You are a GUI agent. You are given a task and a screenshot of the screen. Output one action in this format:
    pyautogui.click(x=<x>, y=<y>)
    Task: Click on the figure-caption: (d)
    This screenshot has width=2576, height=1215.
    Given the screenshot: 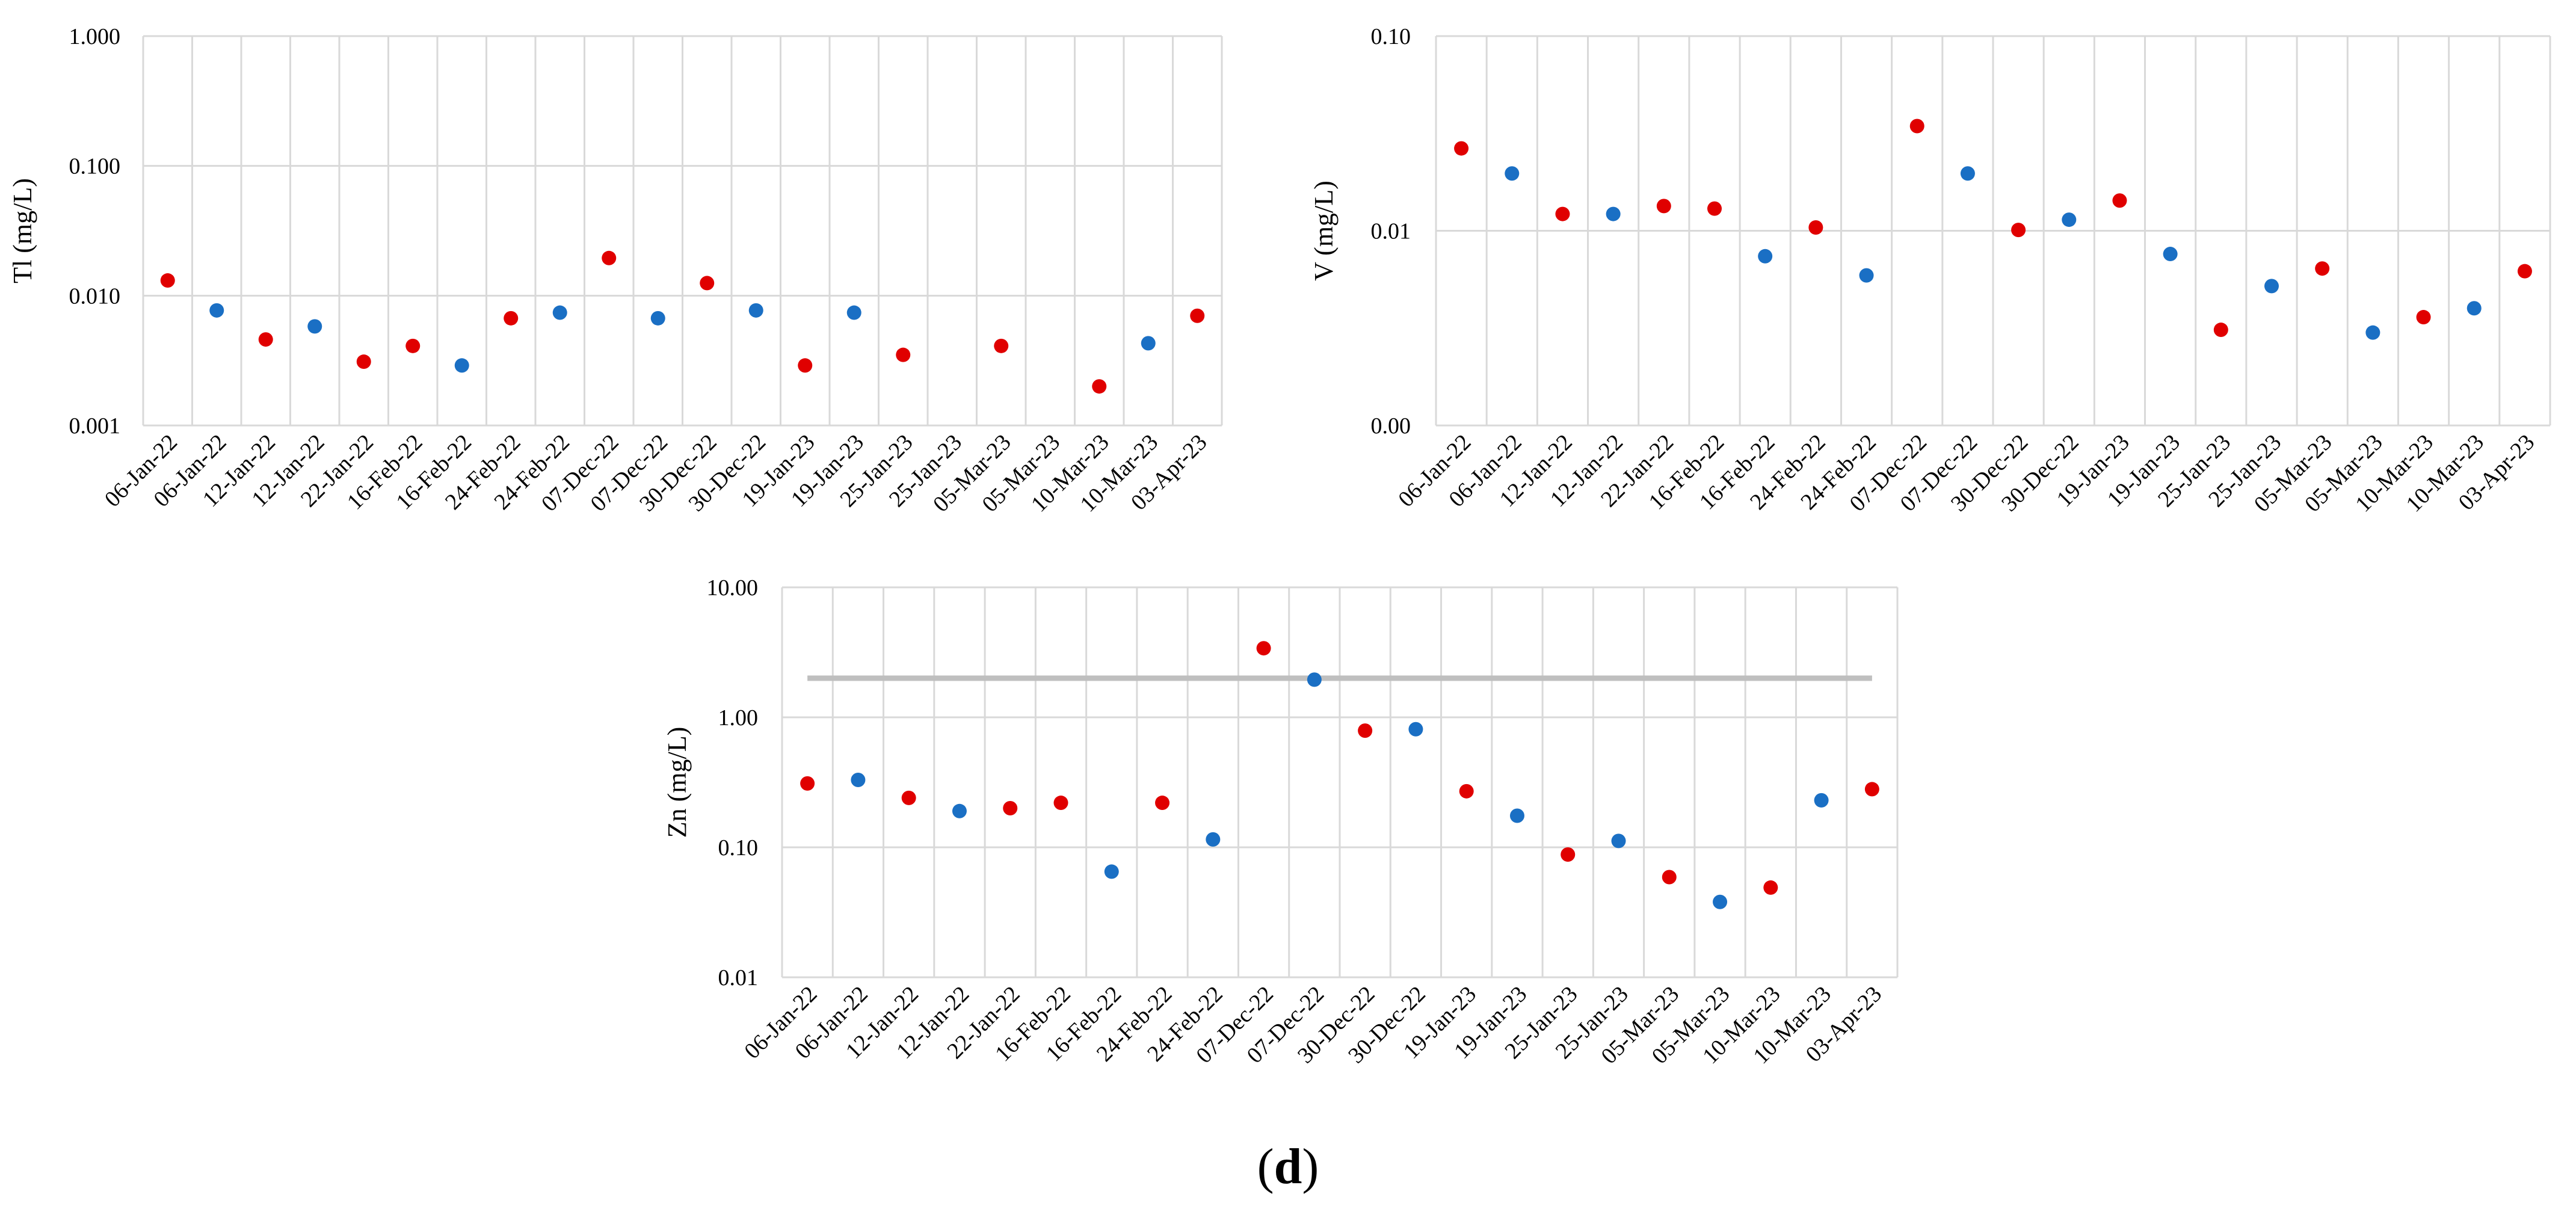 What is the action you would take?
    pyautogui.click(x=1288, y=1167)
    